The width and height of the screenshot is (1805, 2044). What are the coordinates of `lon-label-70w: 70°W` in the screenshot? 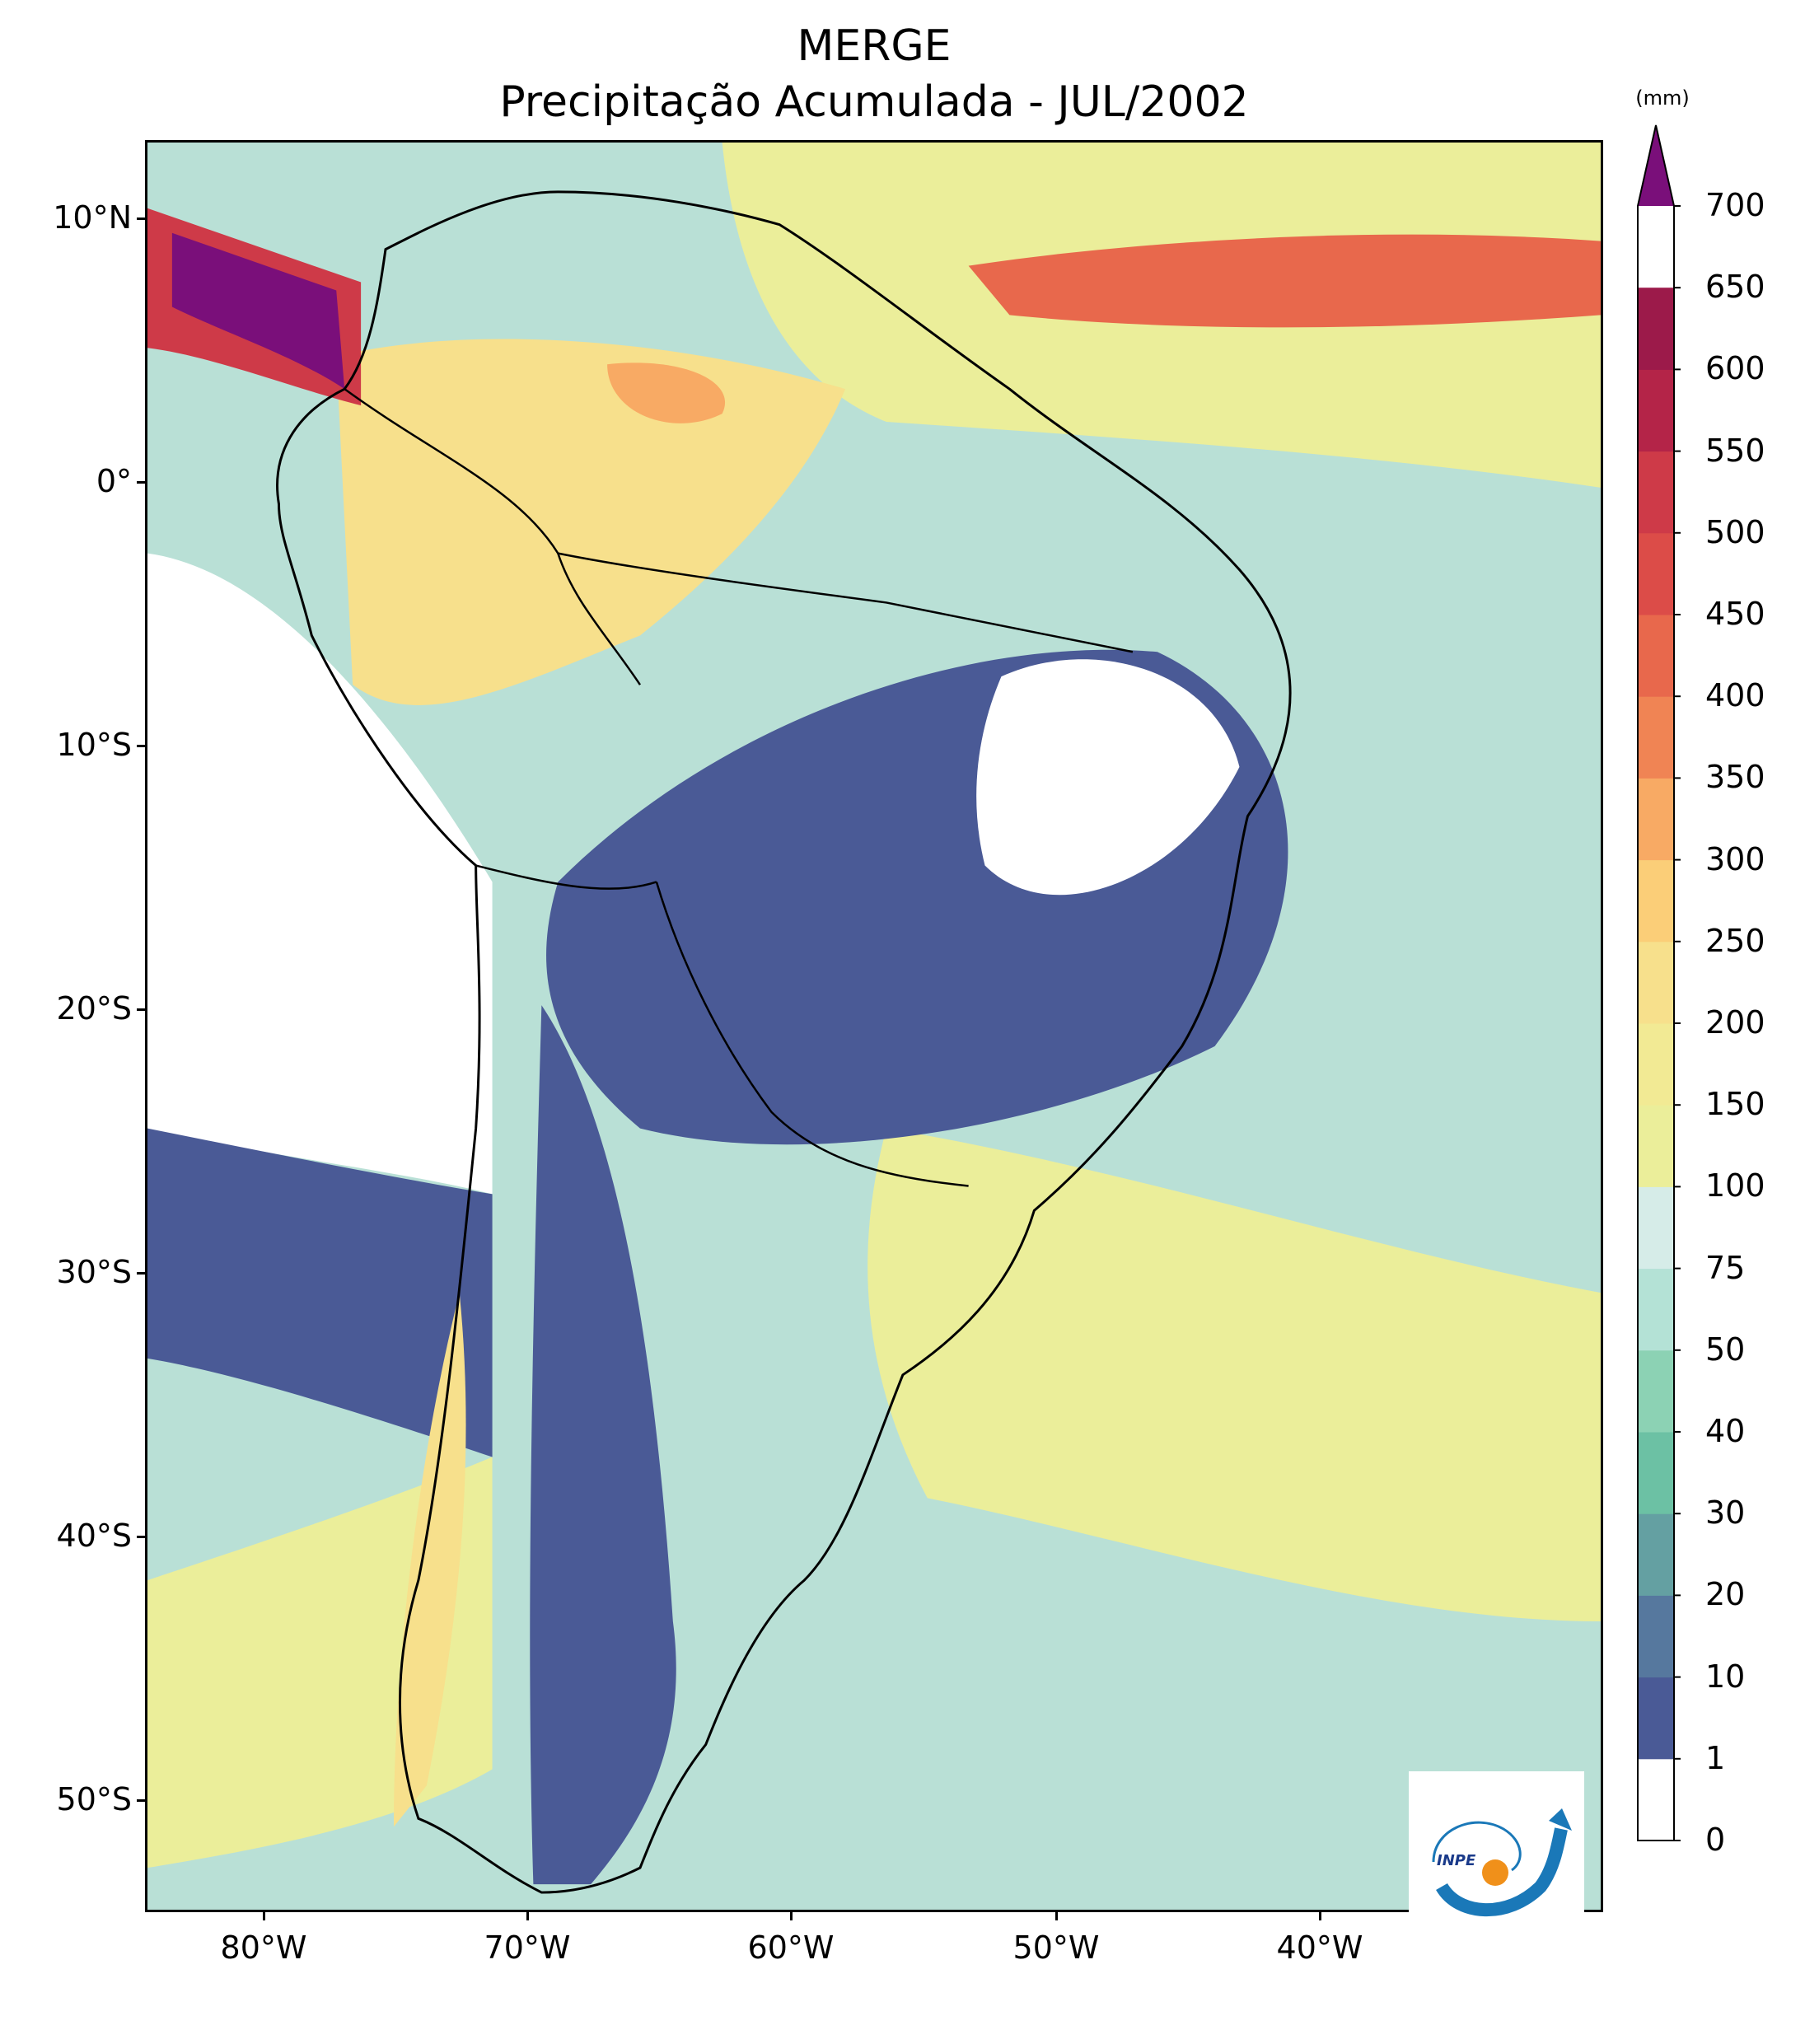 It's located at (527, 1947).